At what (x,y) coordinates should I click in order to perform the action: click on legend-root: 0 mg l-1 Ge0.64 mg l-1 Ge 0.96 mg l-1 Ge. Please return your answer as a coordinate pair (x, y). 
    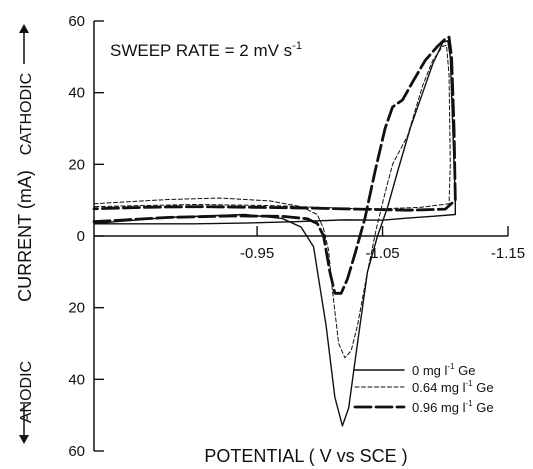
    Looking at the image, I should click on (423, 388).